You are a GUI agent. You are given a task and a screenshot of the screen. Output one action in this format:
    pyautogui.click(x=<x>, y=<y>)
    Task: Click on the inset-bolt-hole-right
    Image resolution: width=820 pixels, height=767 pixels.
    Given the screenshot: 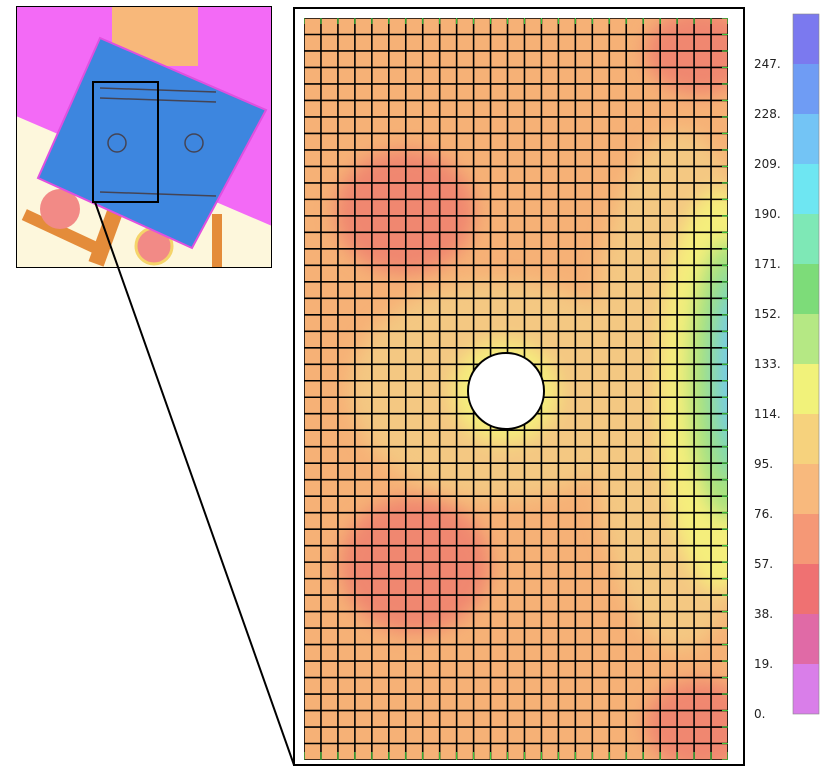 What is the action you would take?
    pyautogui.click(x=194, y=143)
    